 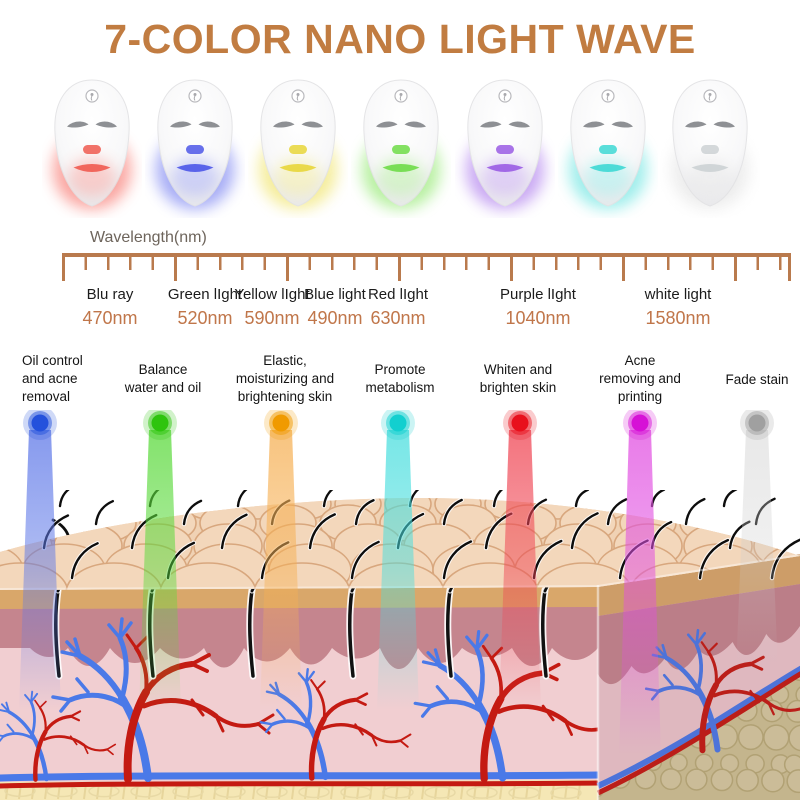 I want to click on white-light-mask, so click(x=710, y=145).